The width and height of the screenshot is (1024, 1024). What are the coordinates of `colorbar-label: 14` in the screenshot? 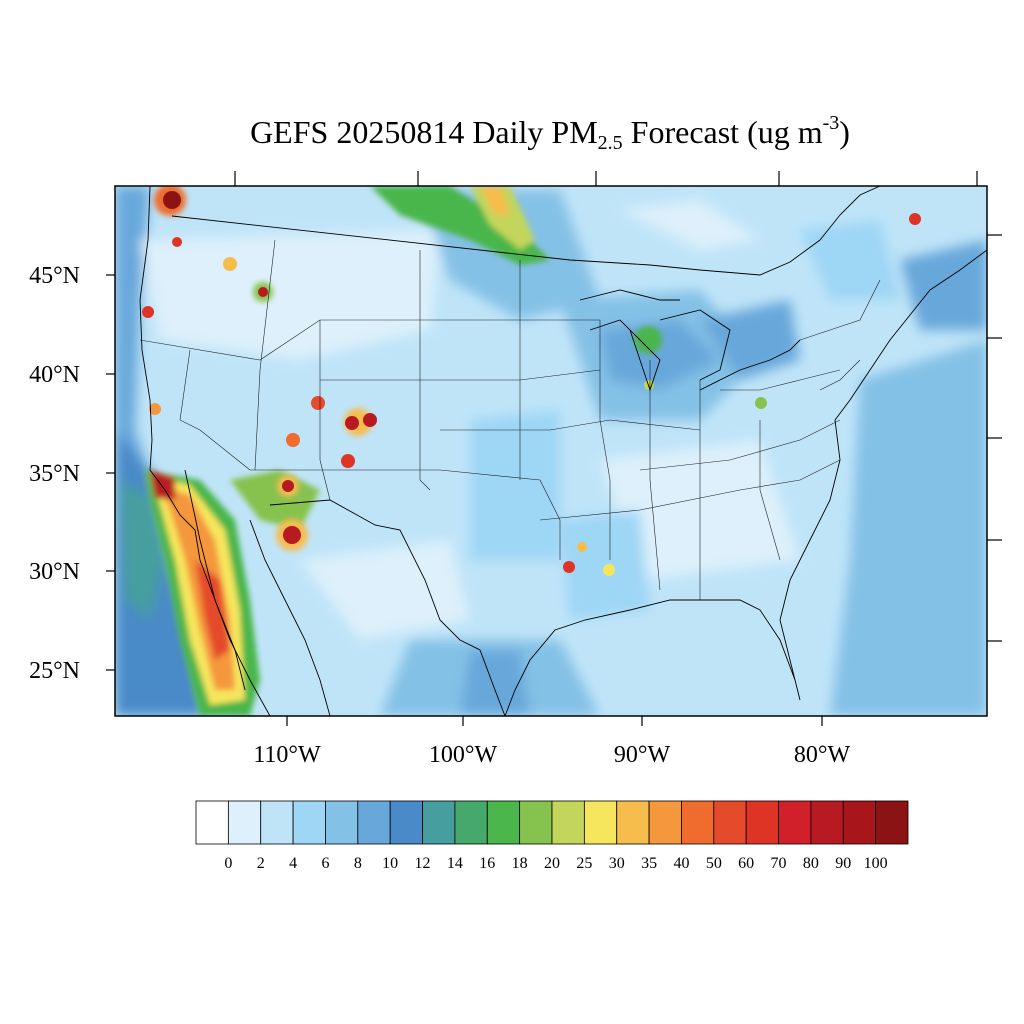 It's located at (455, 863).